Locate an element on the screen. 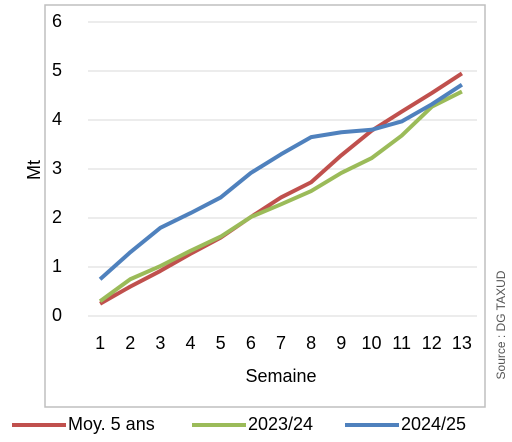  x-tick-label: 12 is located at coordinates (432, 343).